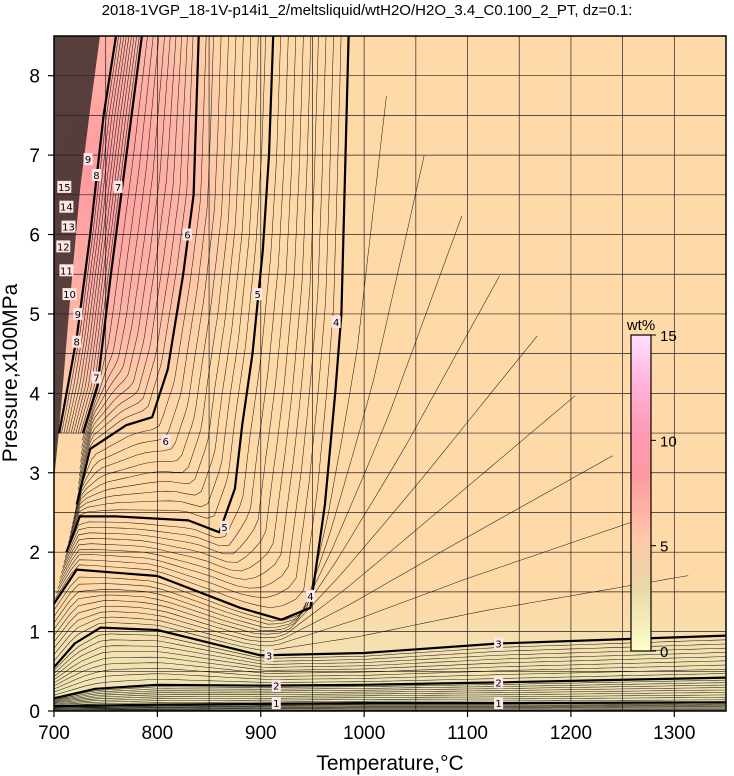 The image size is (734, 776). What do you see at coordinates (118, 188) in the screenshot?
I see `contour-label-text: 7` at bounding box center [118, 188].